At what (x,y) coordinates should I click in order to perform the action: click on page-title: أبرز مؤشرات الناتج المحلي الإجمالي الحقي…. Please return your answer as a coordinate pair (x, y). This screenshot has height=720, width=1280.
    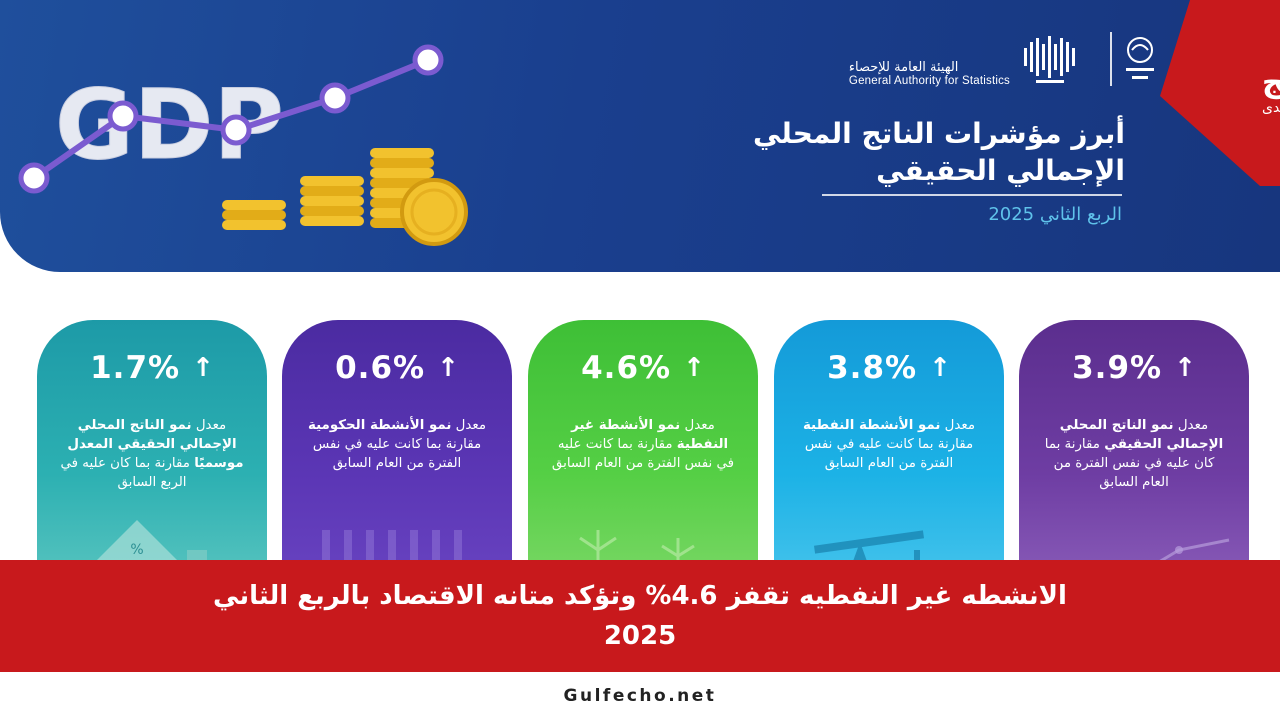
    Looking at the image, I should click on (845, 153).